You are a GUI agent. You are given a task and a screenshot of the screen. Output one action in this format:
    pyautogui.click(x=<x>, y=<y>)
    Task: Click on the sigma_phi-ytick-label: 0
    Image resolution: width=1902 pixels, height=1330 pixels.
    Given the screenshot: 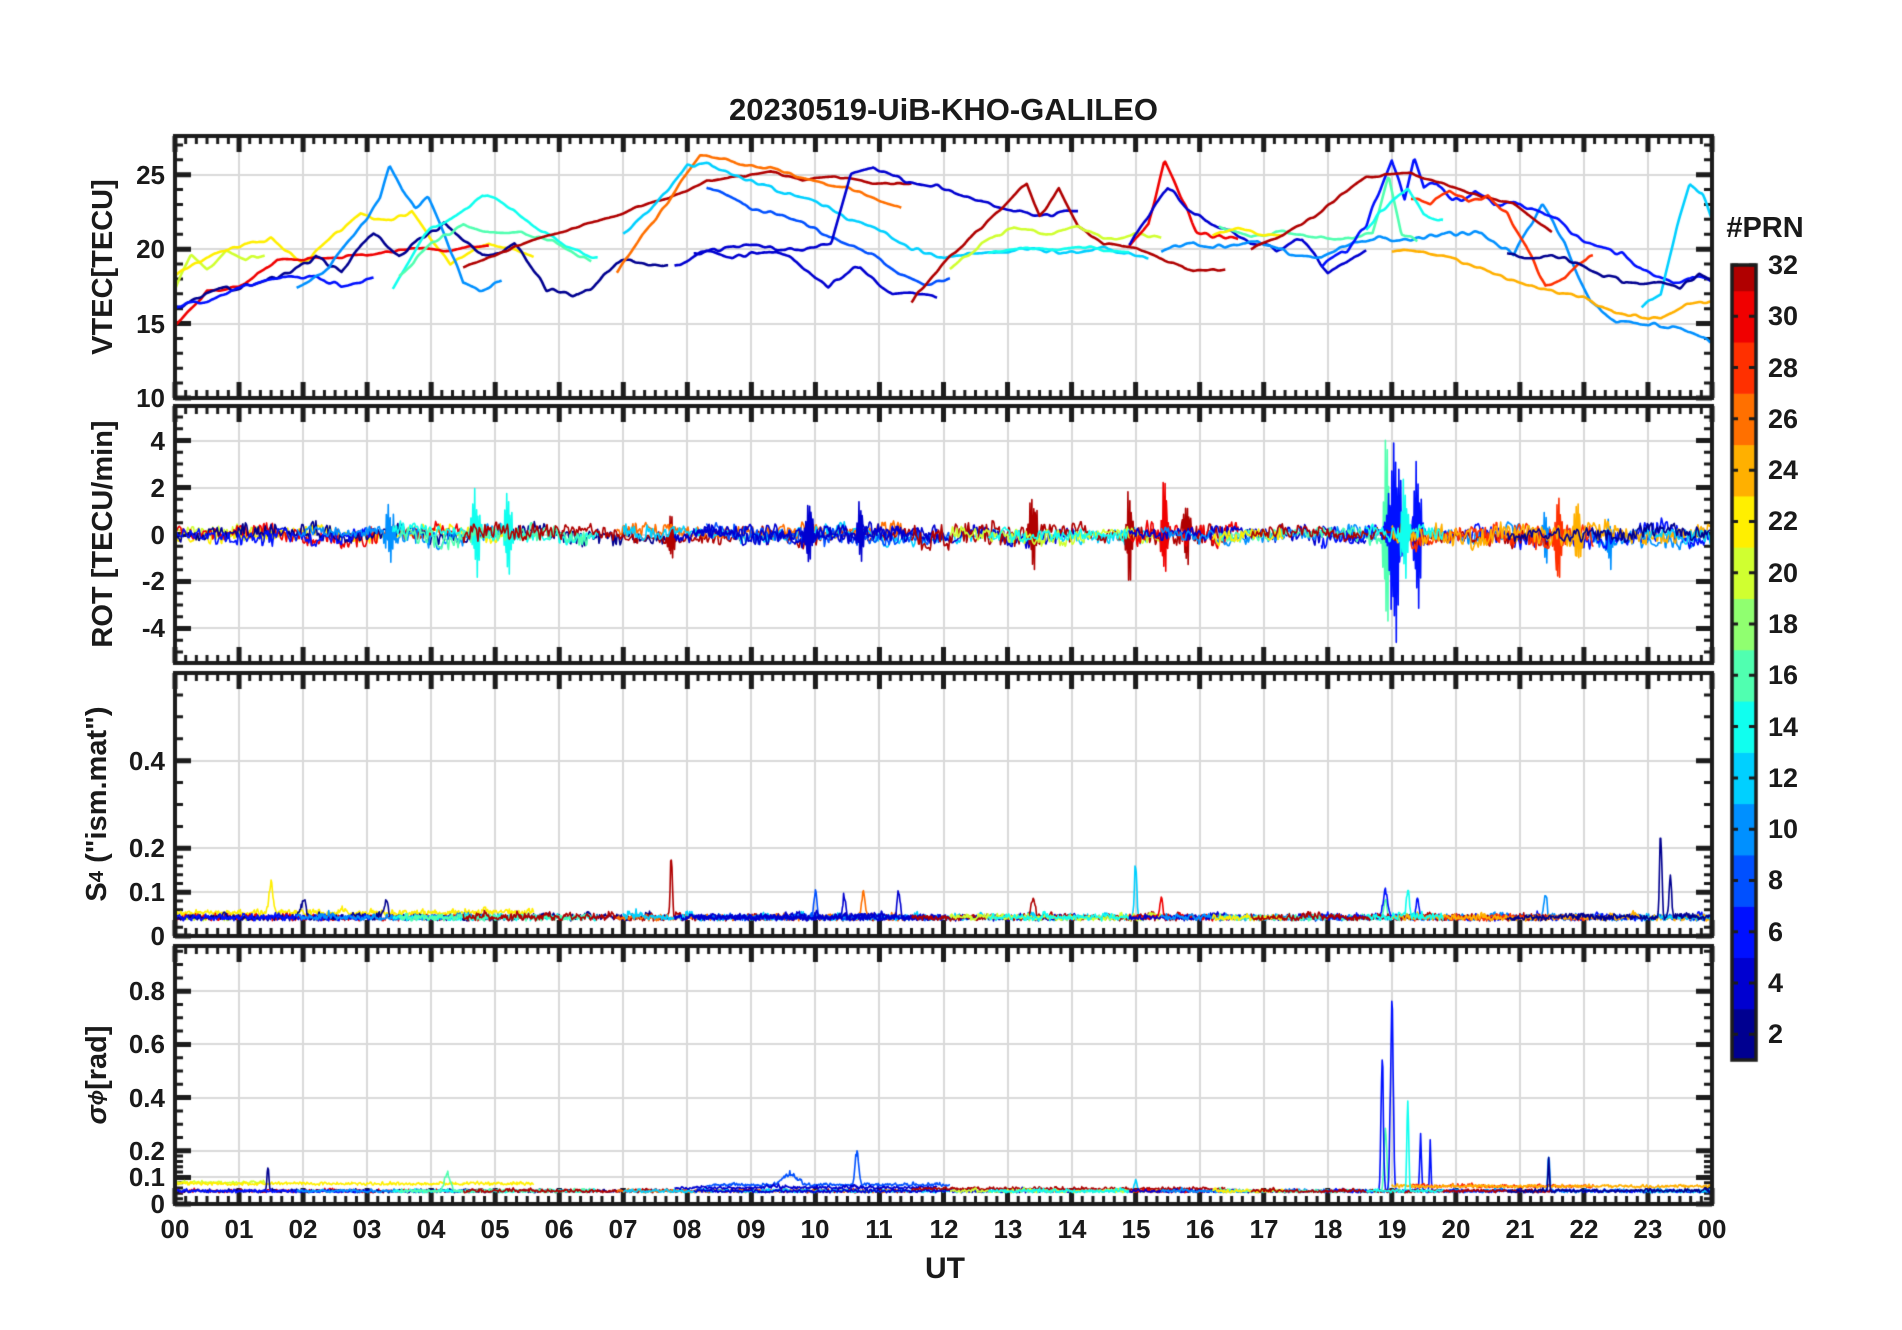 What is the action you would take?
    pyautogui.click(x=157, y=1204)
    